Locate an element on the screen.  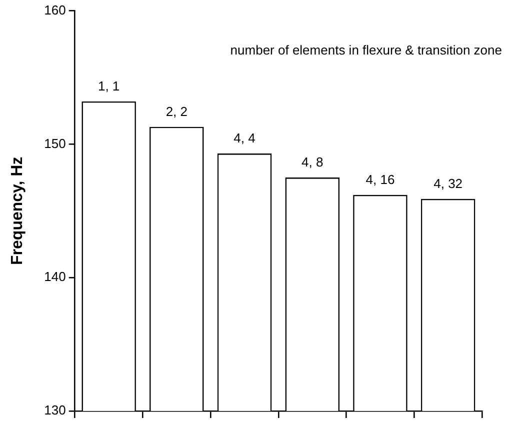
y-tick-label: 150 is located at coordinates (55, 143).